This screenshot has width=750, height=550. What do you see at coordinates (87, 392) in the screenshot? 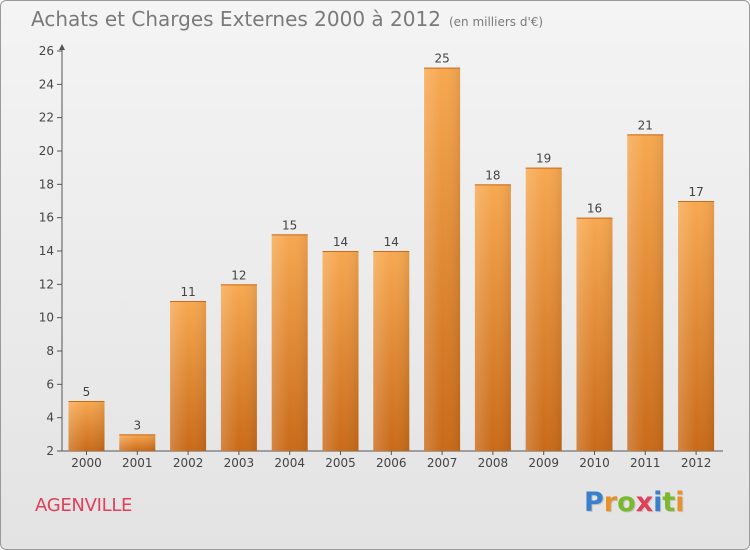
I see `bar-value-label: 5` at bounding box center [87, 392].